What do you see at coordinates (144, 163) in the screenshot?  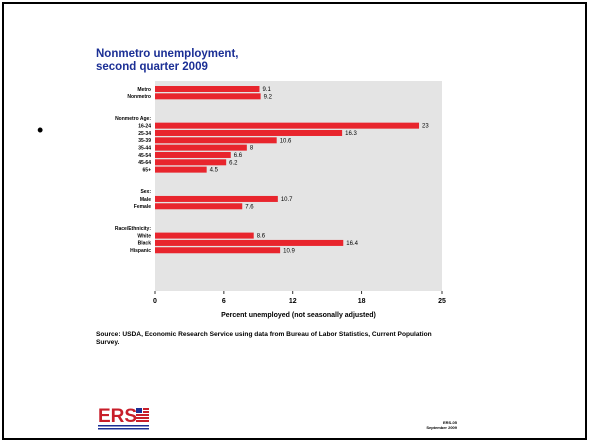 I see `category-label: 45-64` at bounding box center [144, 163].